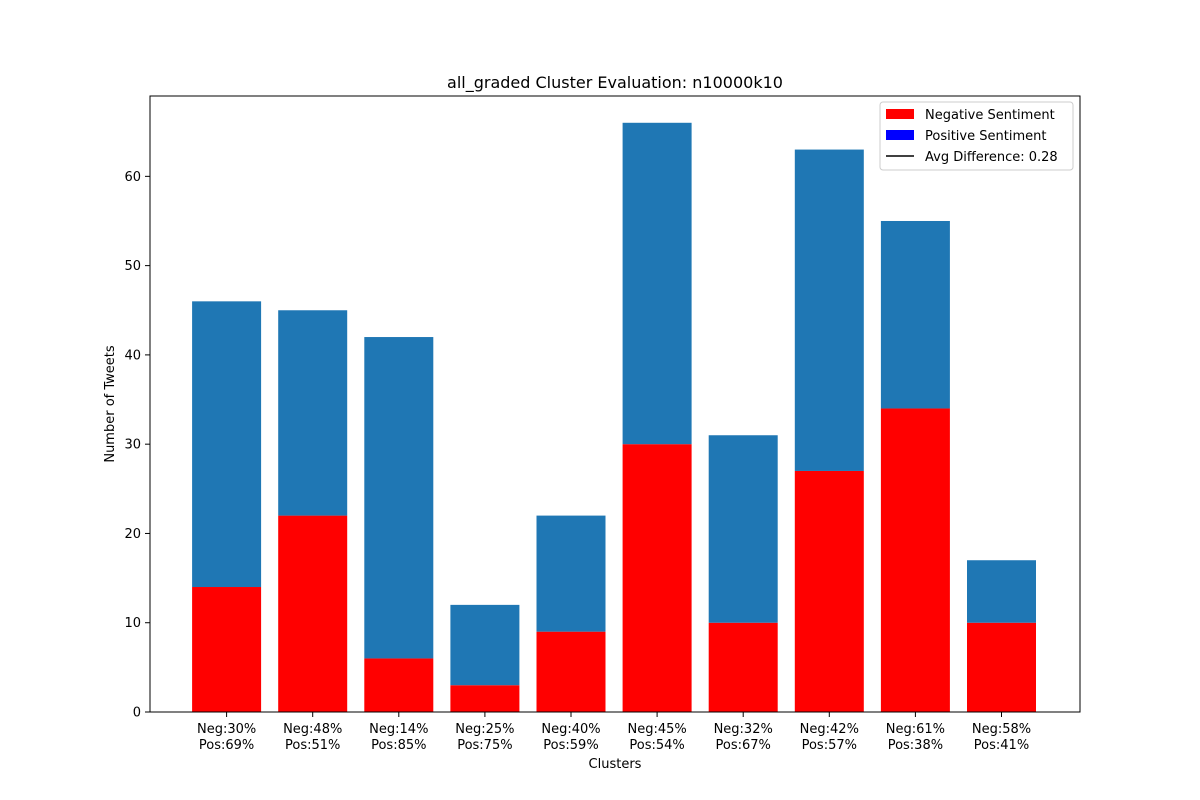 Image resolution: width=1200 pixels, height=800 pixels. What do you see at coordinates (915, 729) in the screenshot?
I see `x-tick-label: Neg:61%` at bounding box center [915, 729].